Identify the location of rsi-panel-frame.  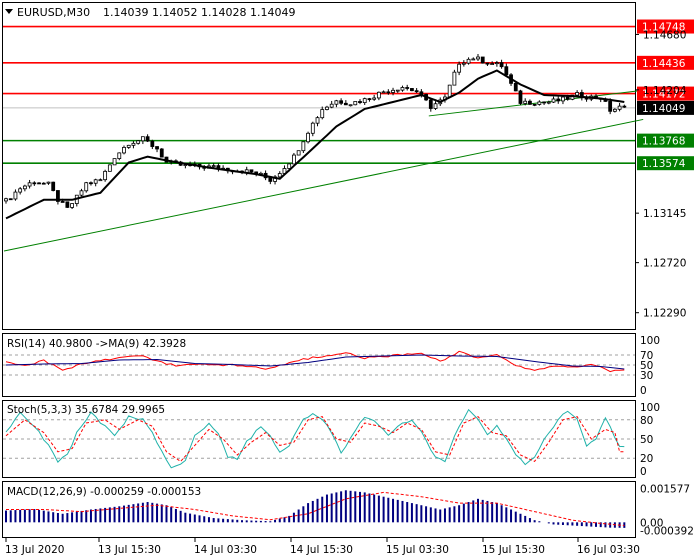
(319, 365).